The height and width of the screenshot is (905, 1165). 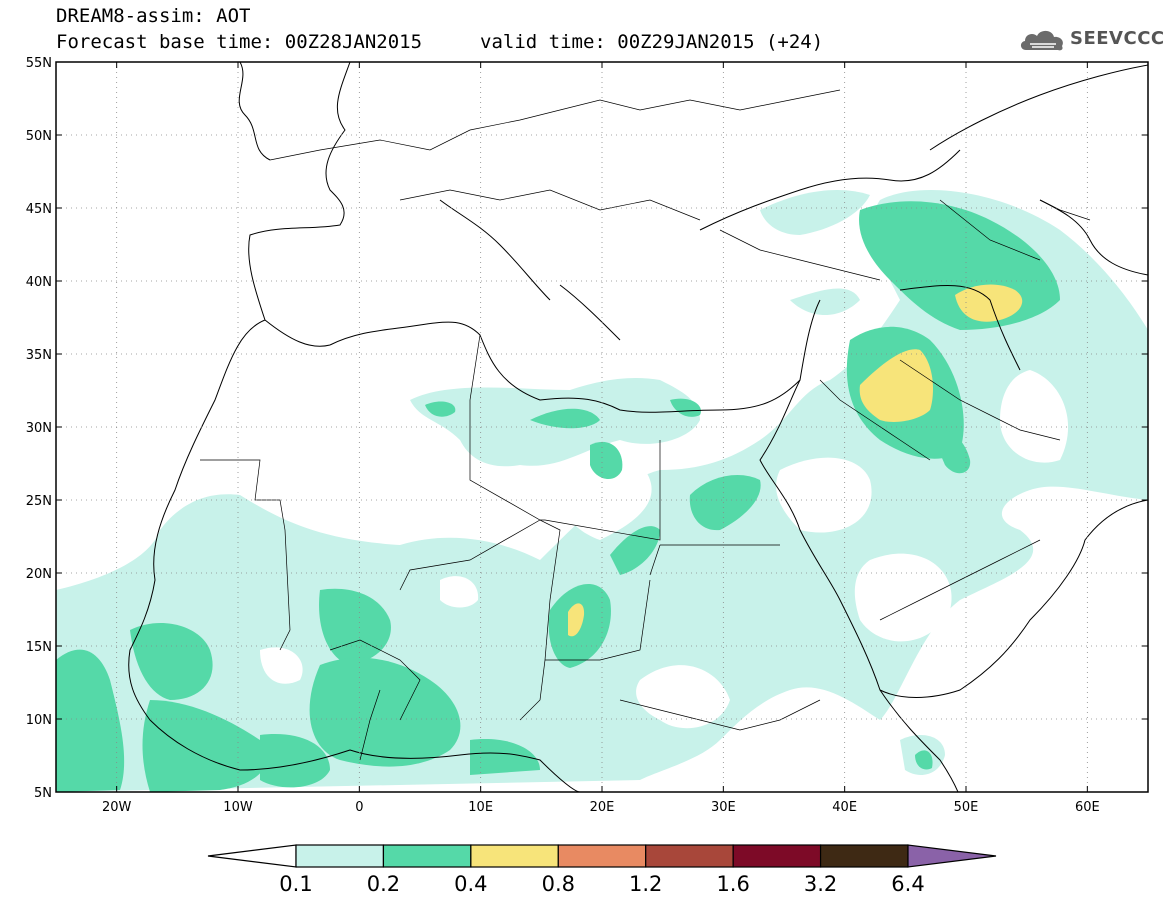 I want to click on lon-label: 20E, so click(x=602, y=807).